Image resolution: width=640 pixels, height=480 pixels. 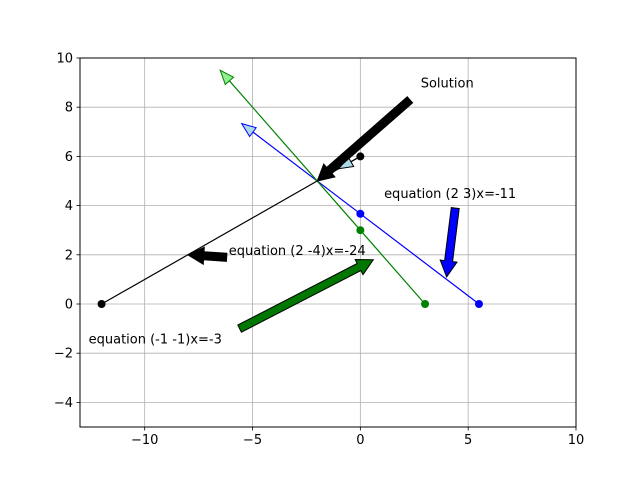 What do you see at coordinates (69, 157) in the screenshot?
I see `y-tick-label: 6` at bounding box center [69, 157].